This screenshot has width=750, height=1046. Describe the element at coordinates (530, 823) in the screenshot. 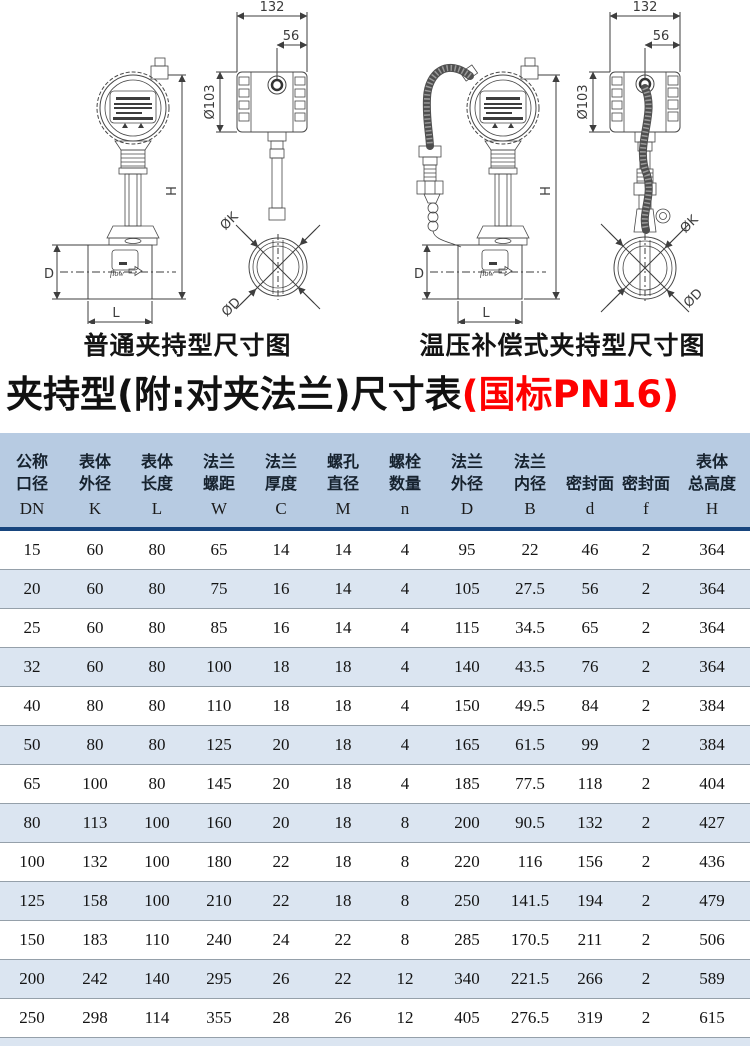

I see `table-cell: 90.5` at that location.